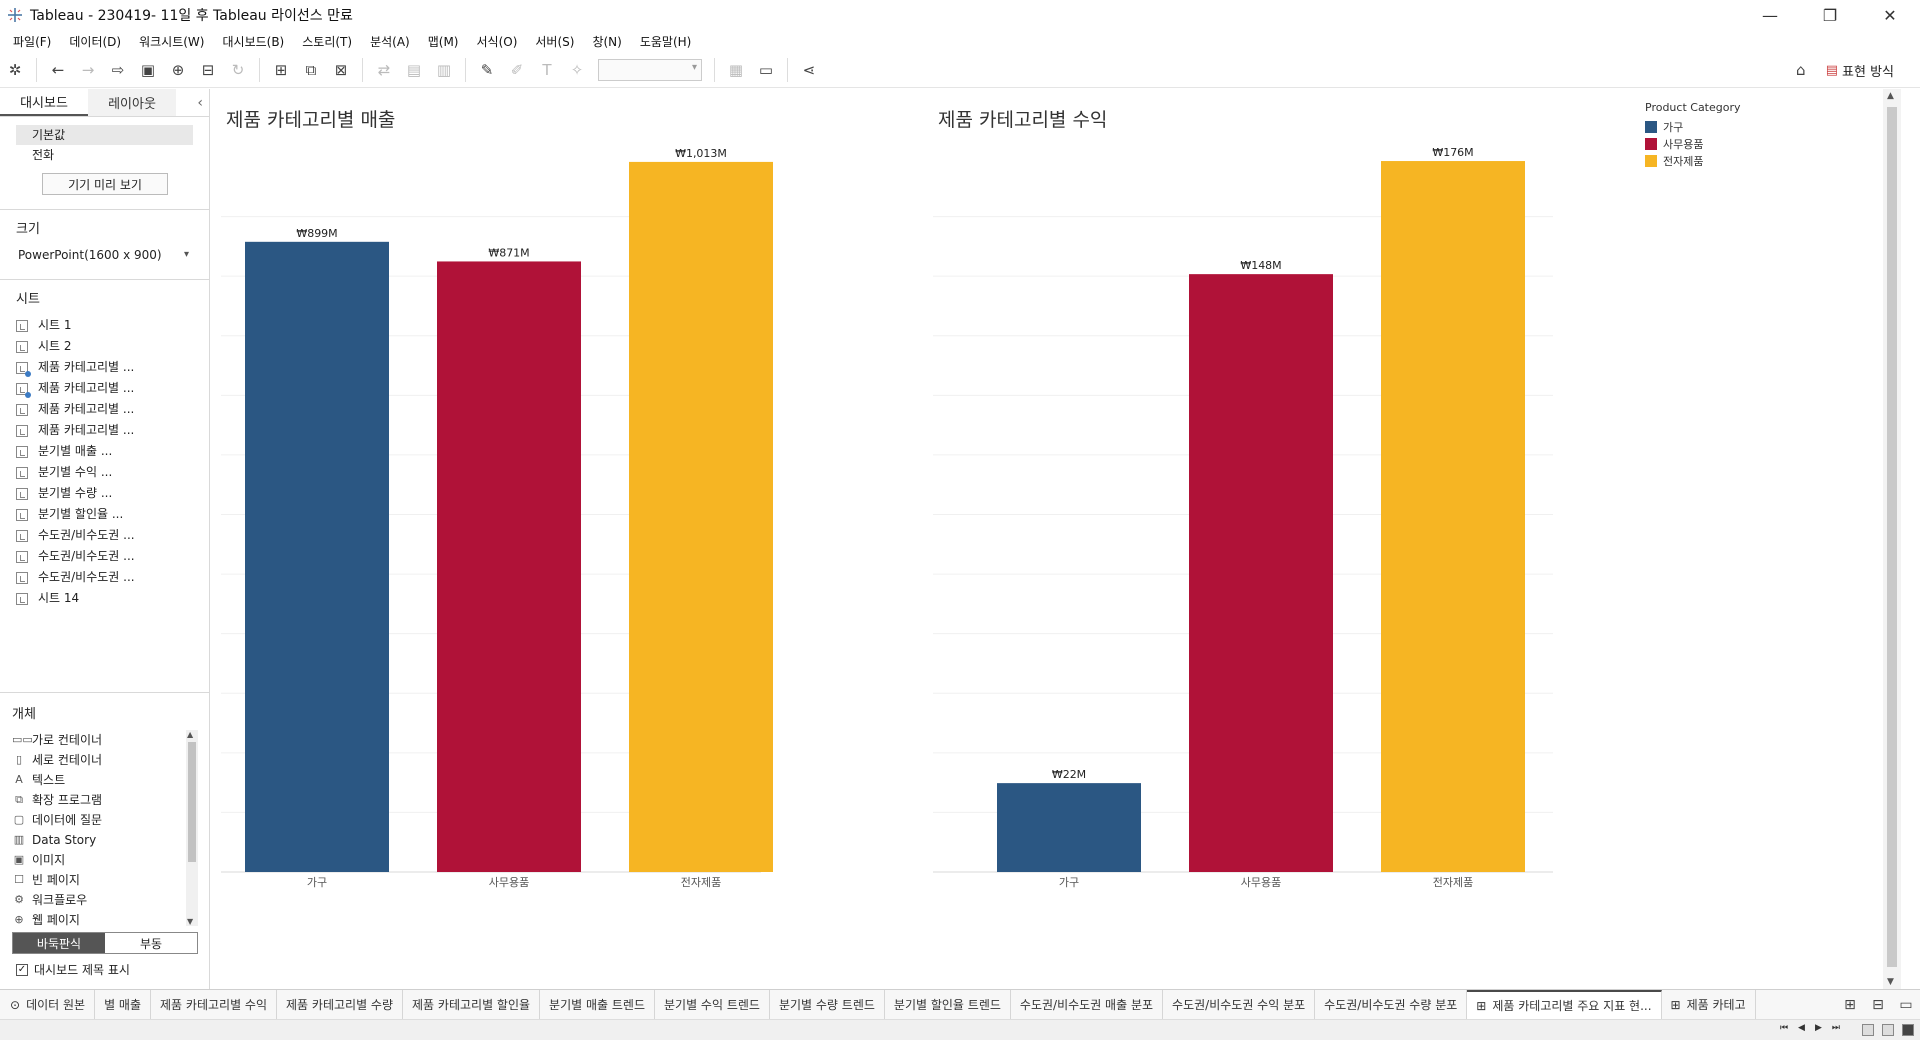  I want to click on legend-item: 사무용품, so click(1693, 143).